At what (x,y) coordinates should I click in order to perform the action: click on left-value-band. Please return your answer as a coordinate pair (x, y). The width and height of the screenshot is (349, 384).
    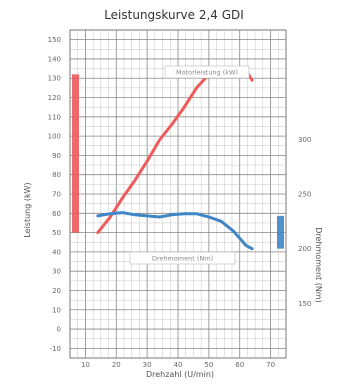
    Looking at the image, I should click on (75, 153).